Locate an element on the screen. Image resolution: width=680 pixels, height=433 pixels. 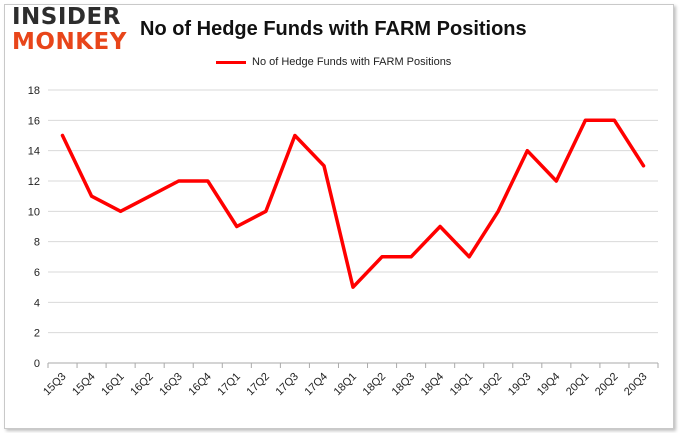
x-tick-label: 20Q1 is located at coordinates (578, 385).